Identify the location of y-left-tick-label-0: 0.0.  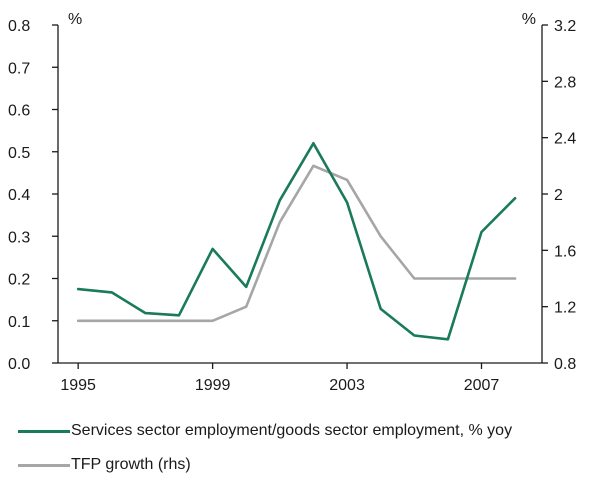
(19, 364).